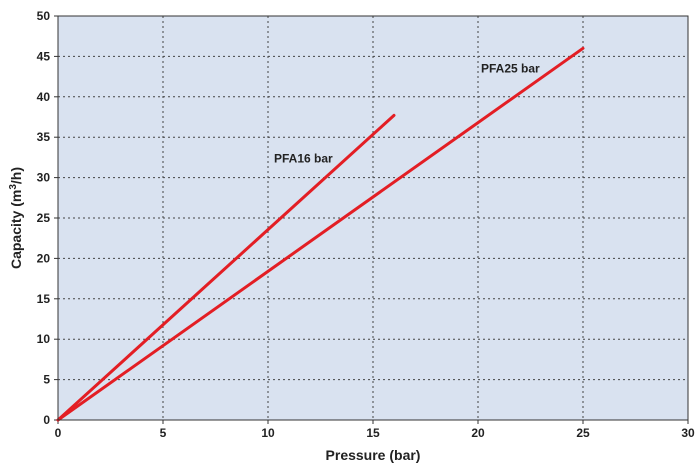  What do you see at coordinates (58, 433) in the screenshot?
I see `x-tick-label: 0` at bounding box center [58, 433].